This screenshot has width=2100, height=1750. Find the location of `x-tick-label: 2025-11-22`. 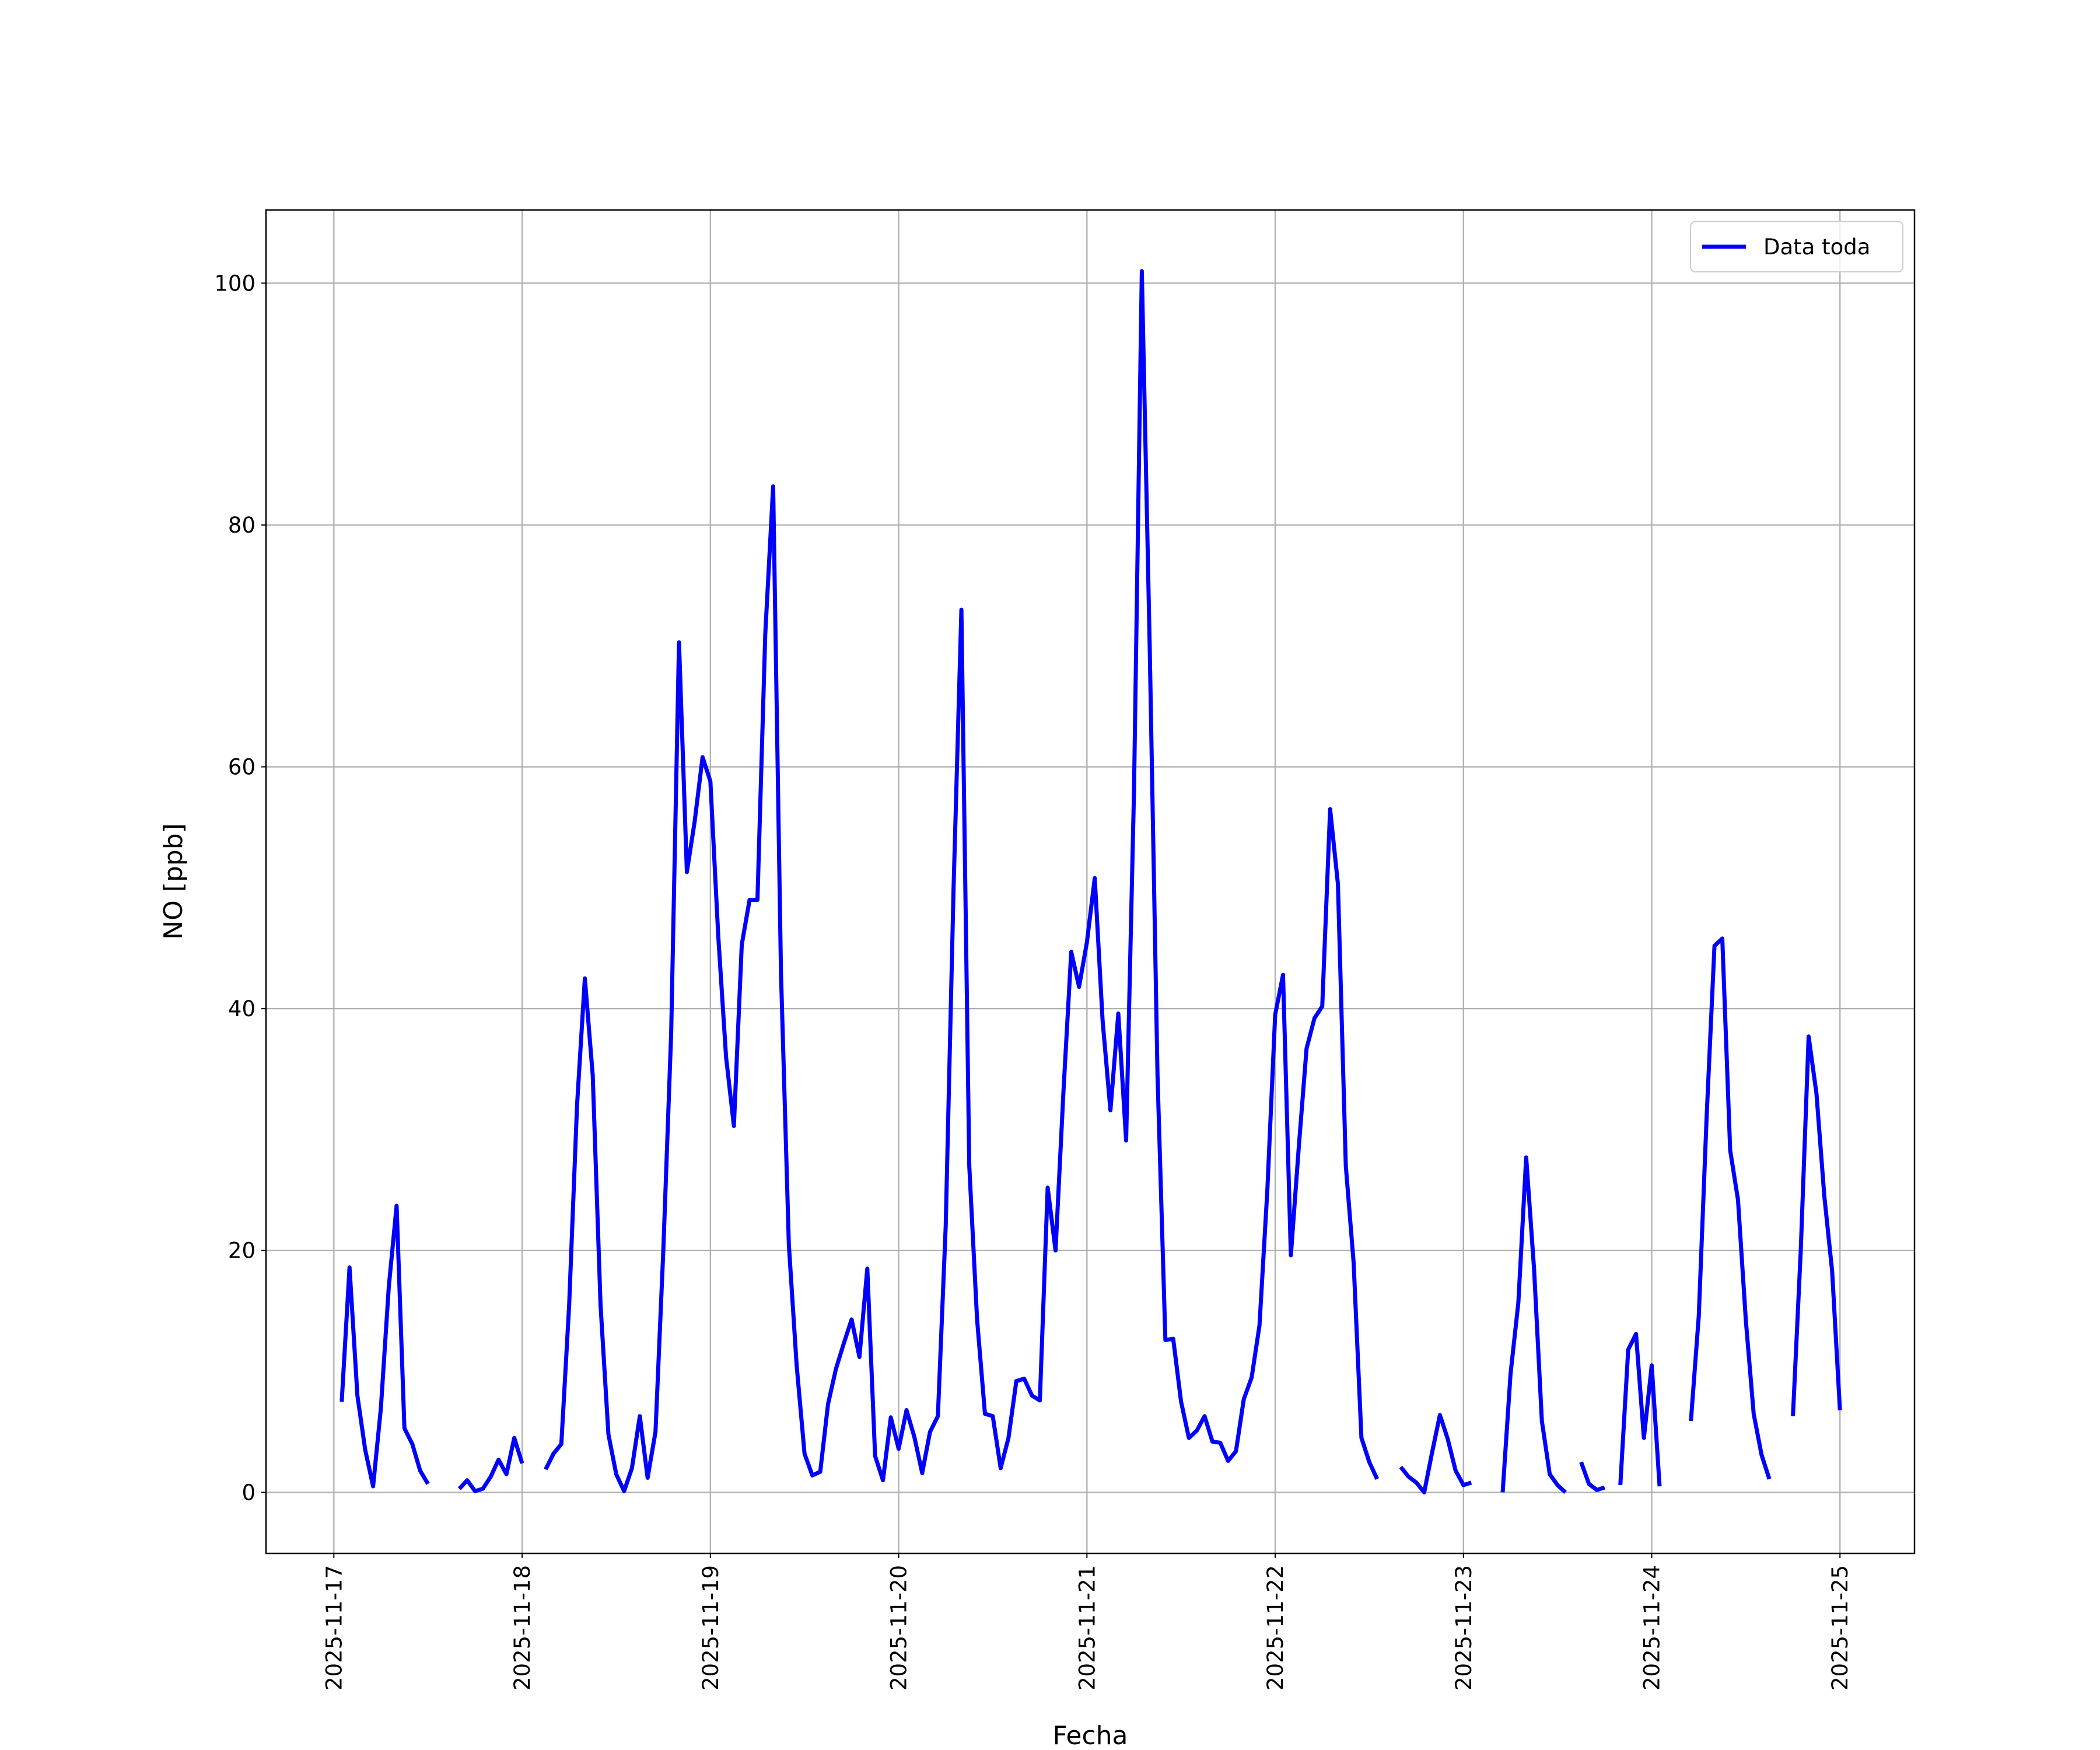

x-tick-label: 2025-11-22 is located at coordinates (1275, 1627).